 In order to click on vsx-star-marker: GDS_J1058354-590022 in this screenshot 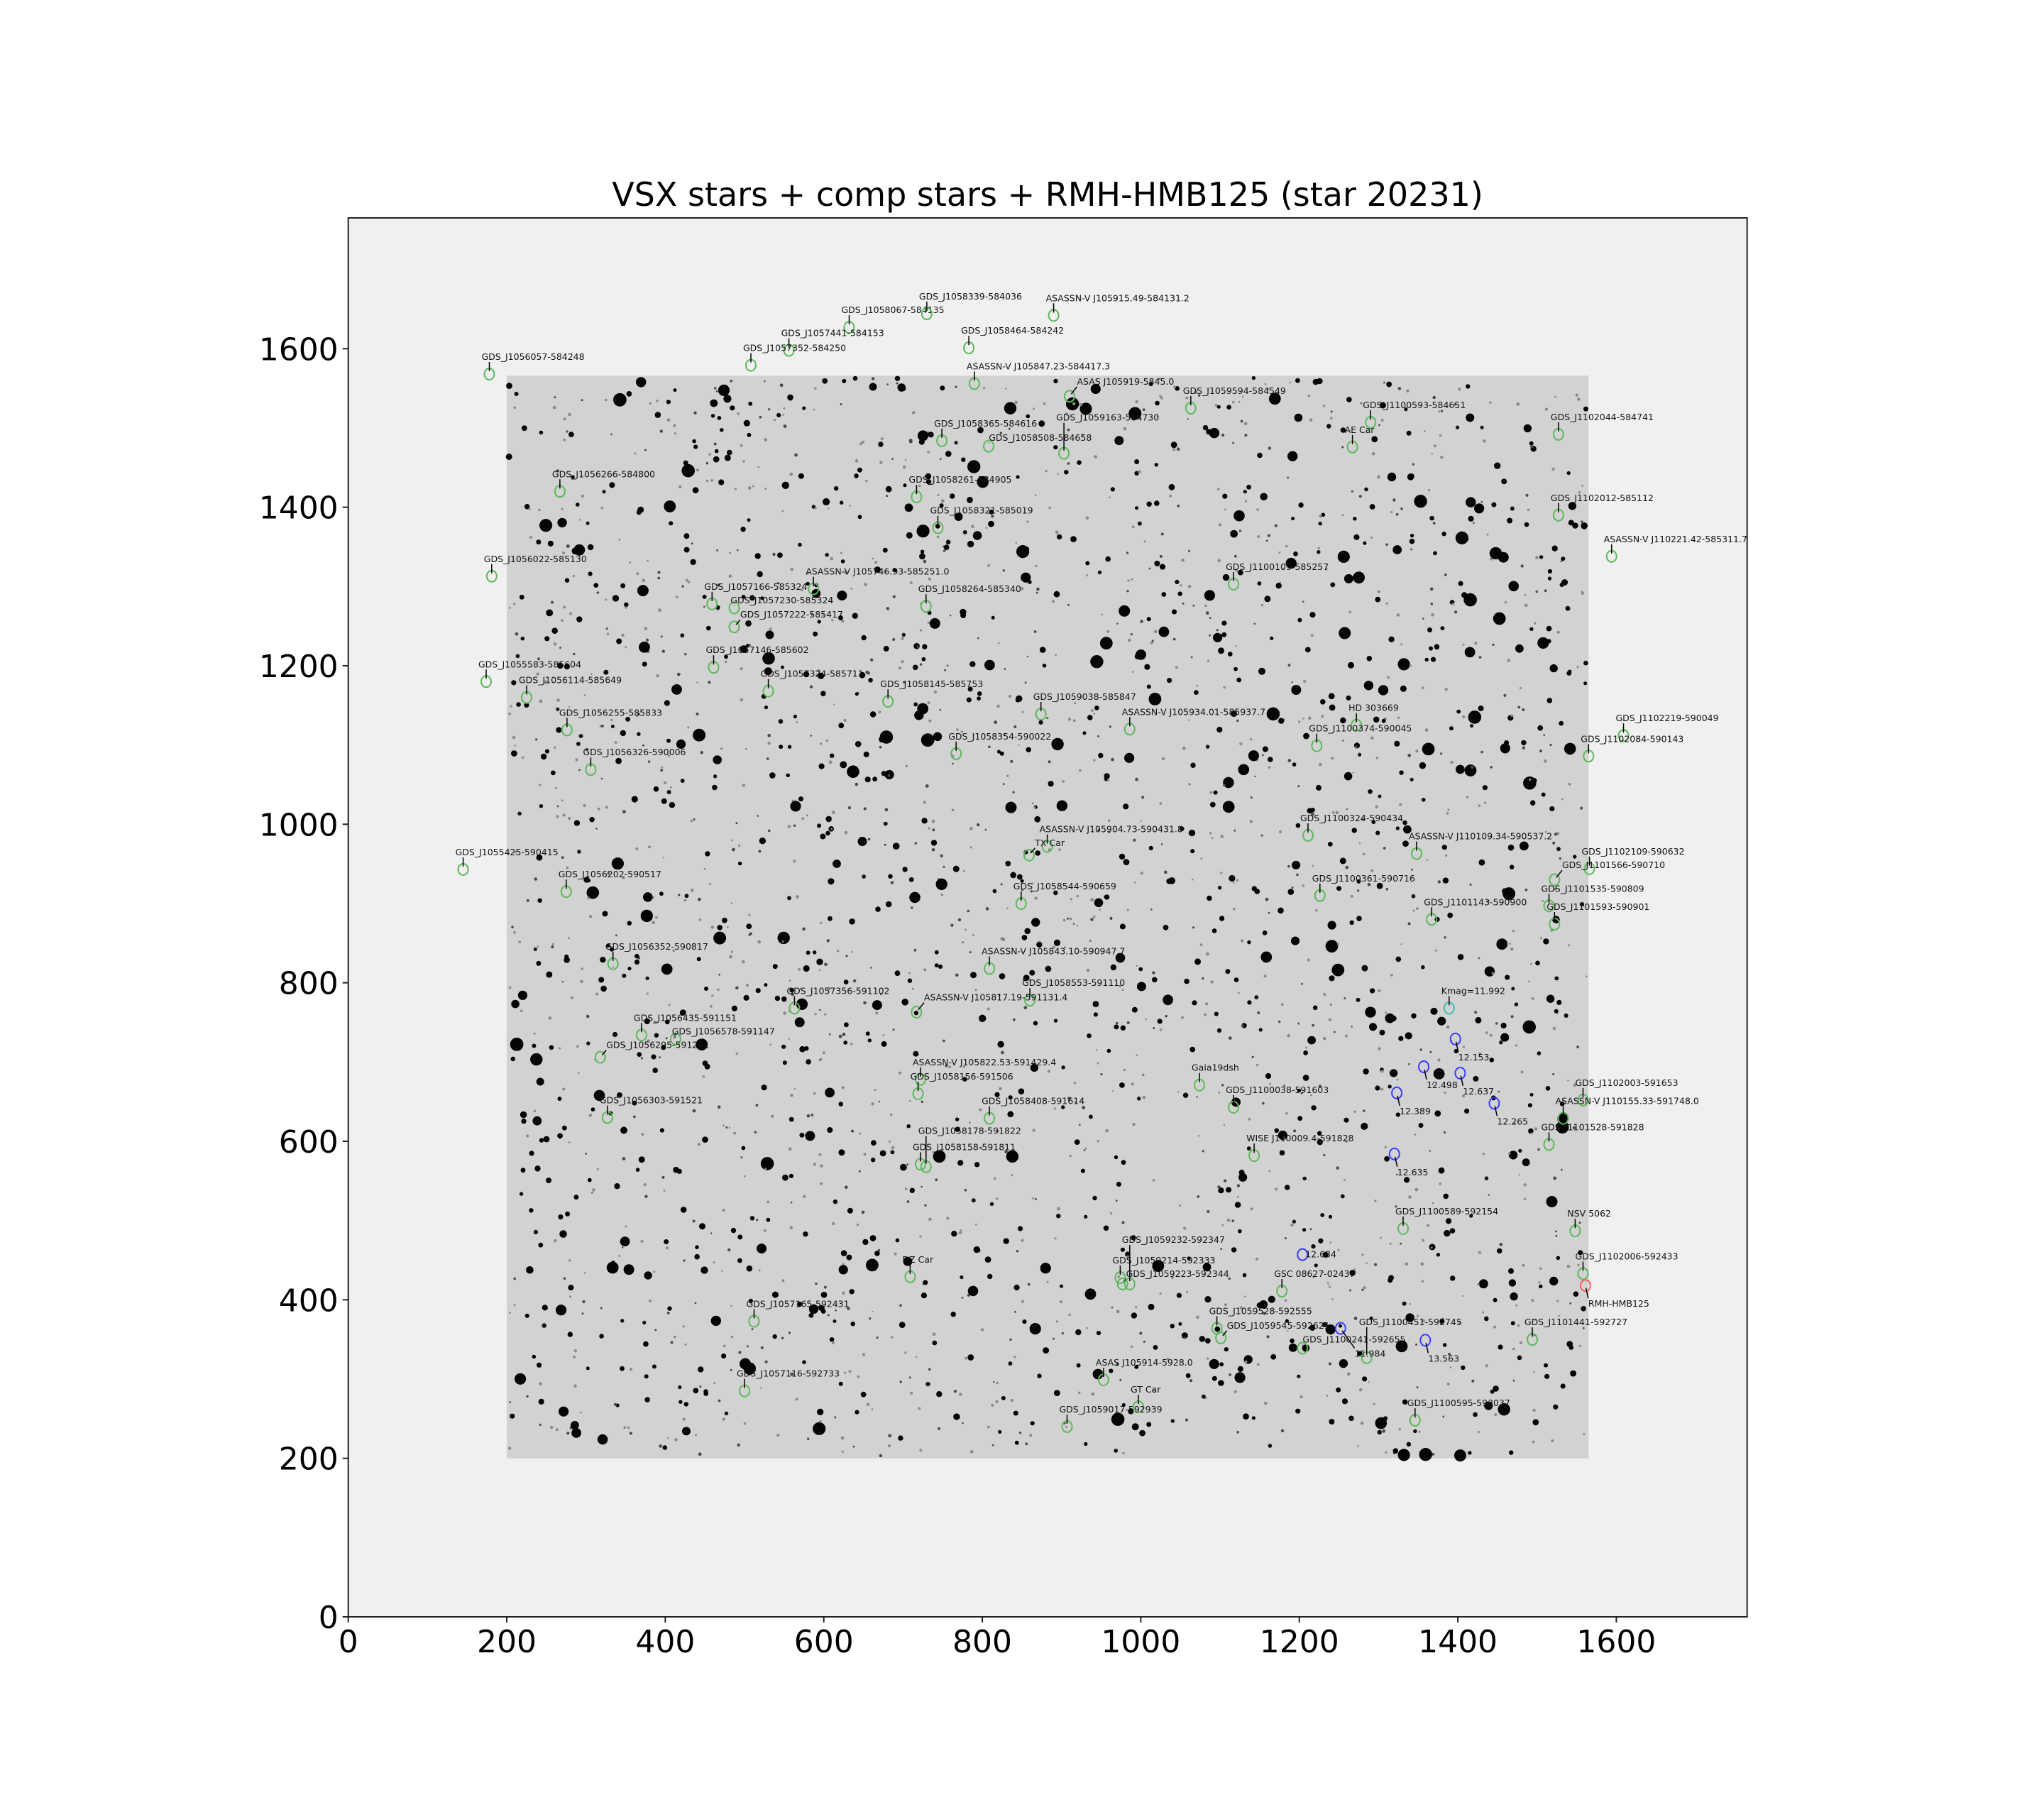, I will do `click(999, 746)`.